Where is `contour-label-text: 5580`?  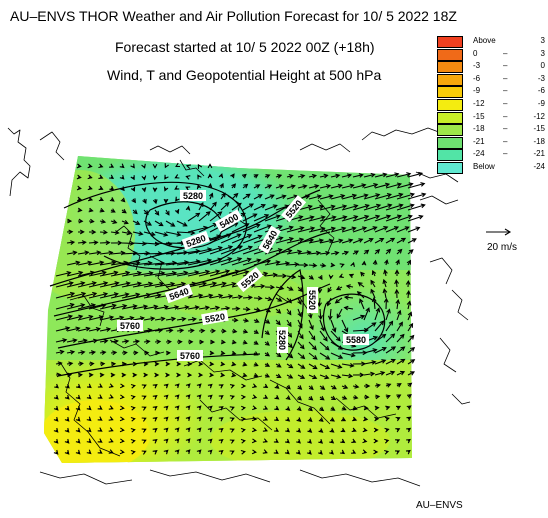
contour-label-text: 5580 is located at coordinates (356, 340).